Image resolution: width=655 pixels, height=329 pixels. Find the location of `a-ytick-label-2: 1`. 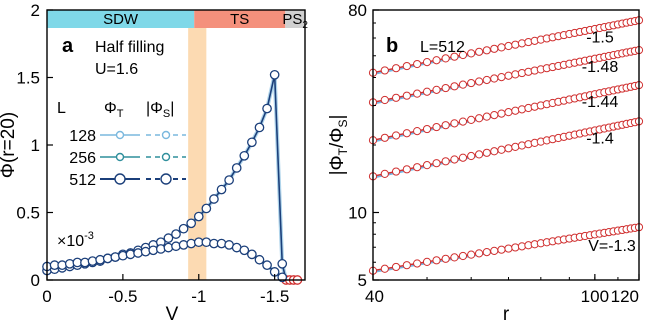

a-ytick-label-2: 1 is located at coordinates (35, 145).